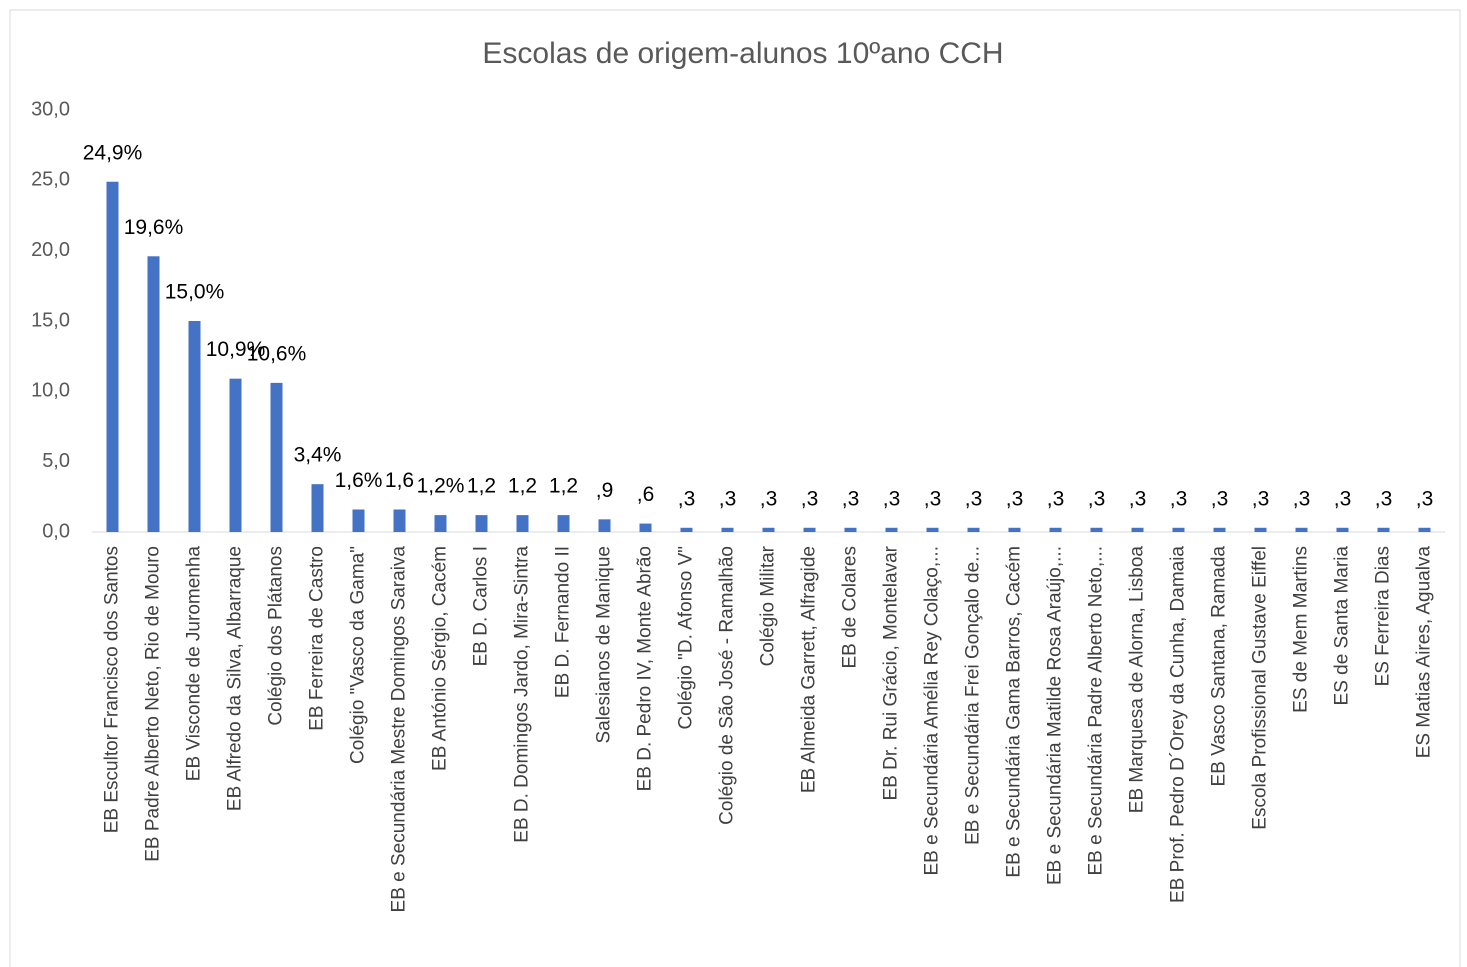 The width and height of the screenshot is (1467, 967). What do you see at coordinates (1342, 626) in the screenshot?
I see `x-tick-label: ES de Santa Maria` at bounding box center [1342, 626].